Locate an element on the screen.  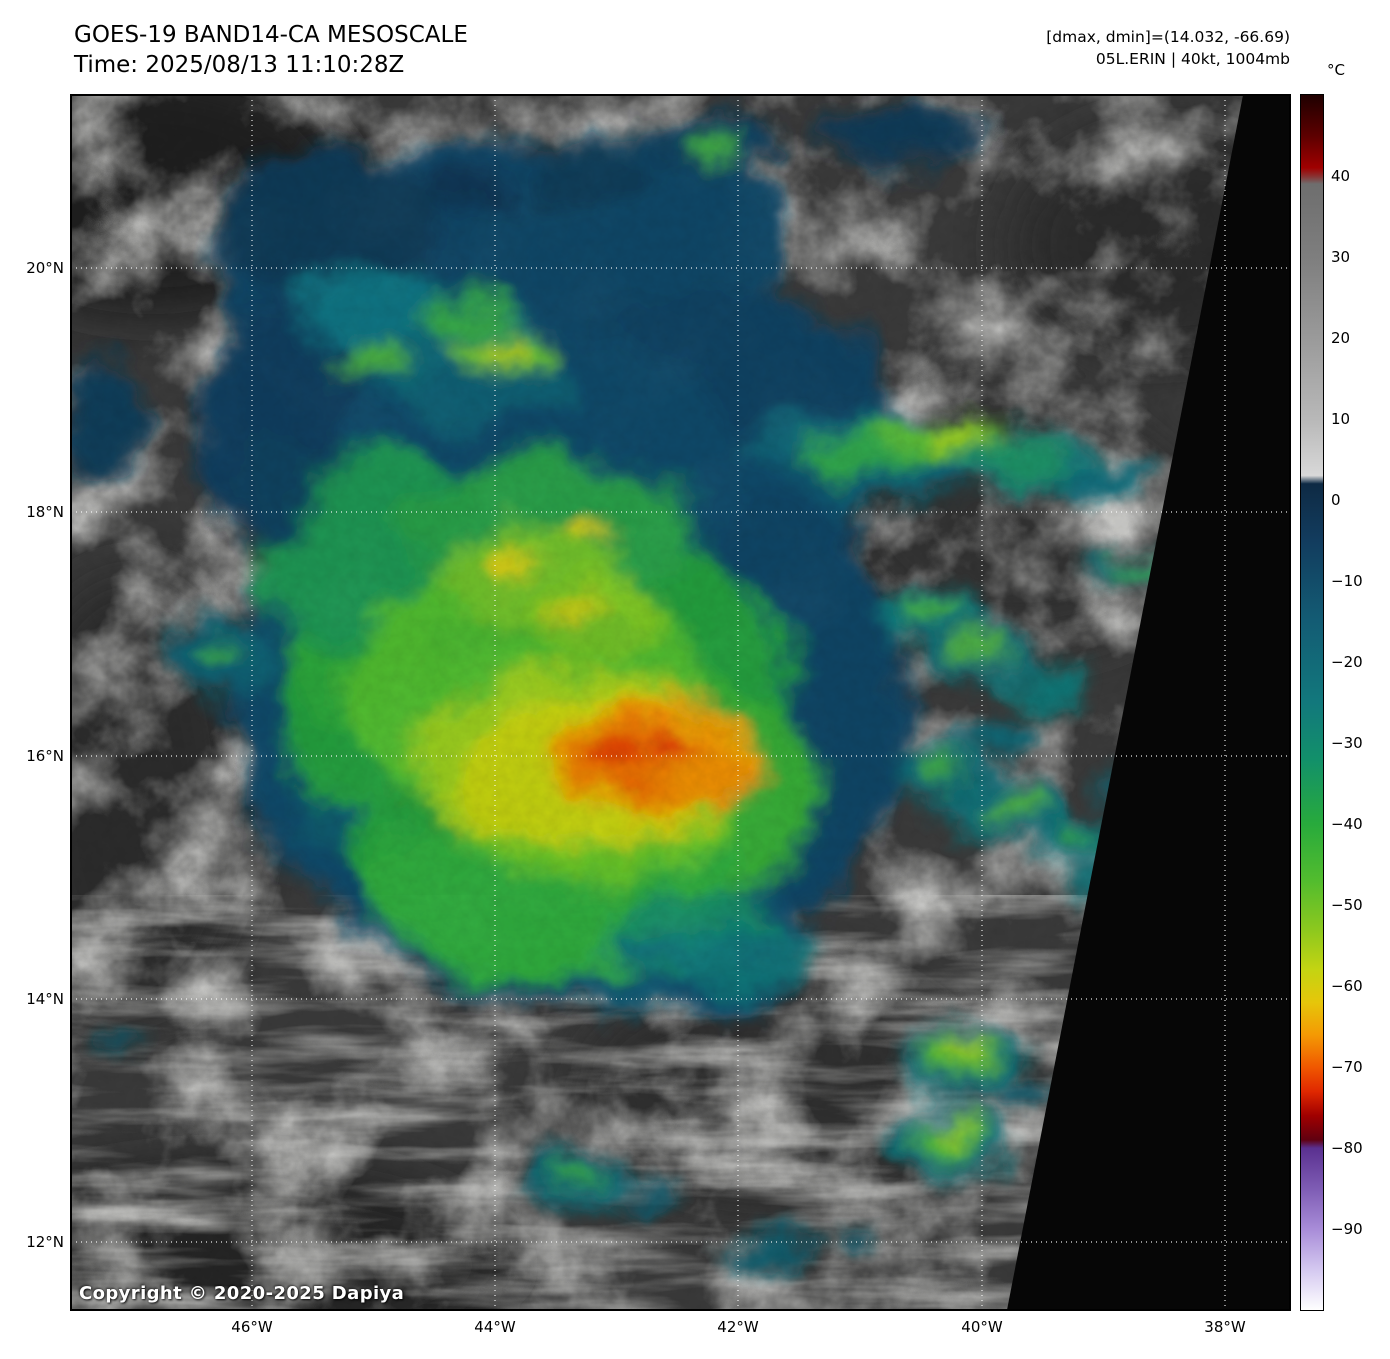
colorbar-tick-label: −90 is located at coordinates (1347, 1229).